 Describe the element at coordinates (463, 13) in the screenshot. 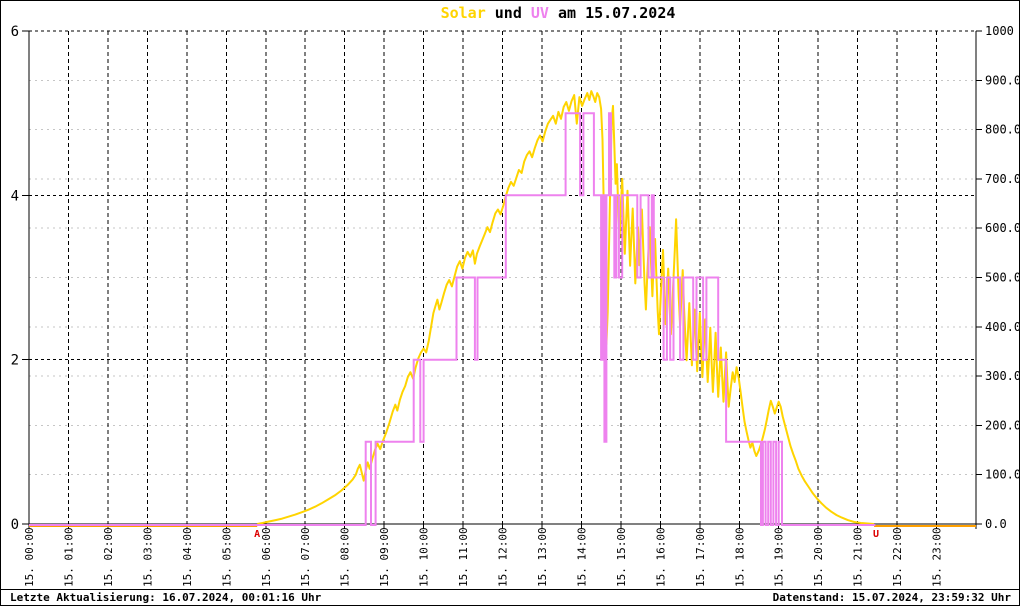

I see `chart-title-solar: Solar` at that location.